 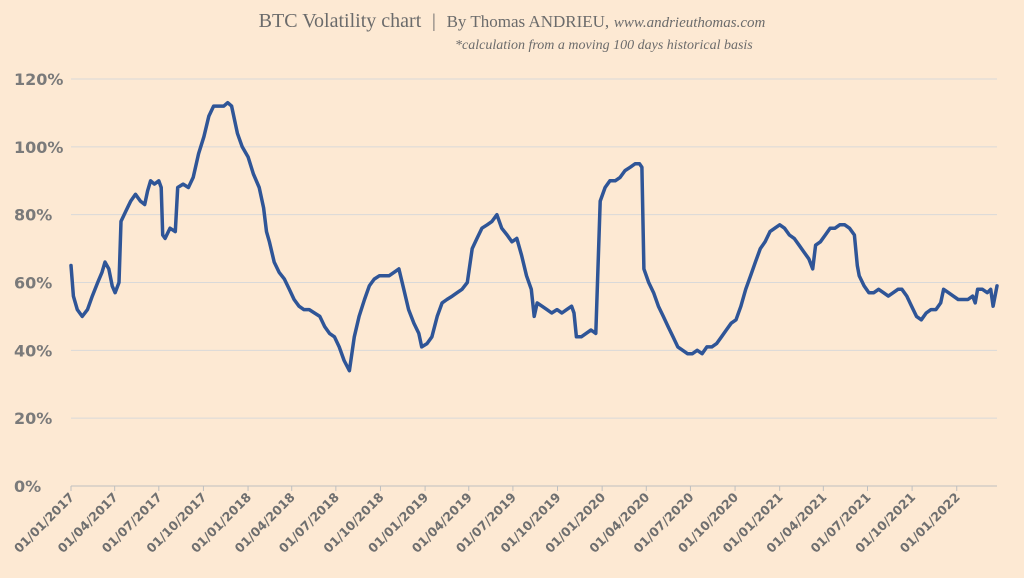 I want to click on y-tick-label: 20%, so click(x=33, y=418).